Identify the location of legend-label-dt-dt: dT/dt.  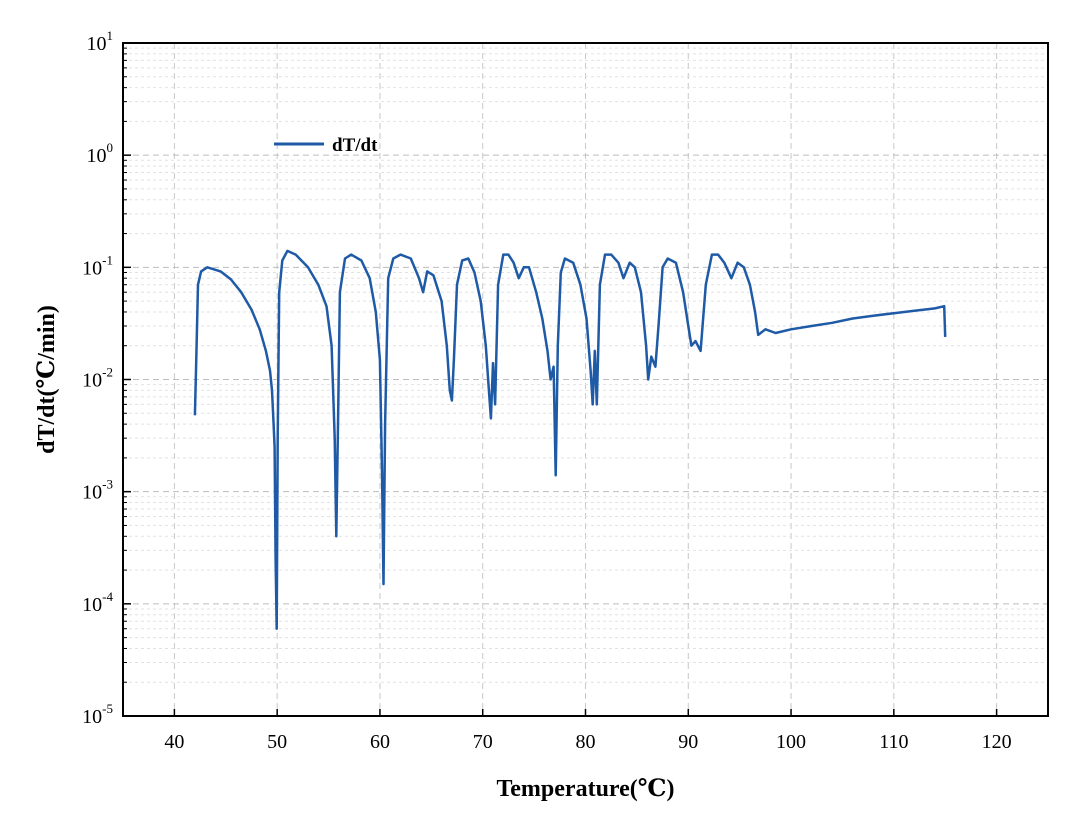
(355, 145).